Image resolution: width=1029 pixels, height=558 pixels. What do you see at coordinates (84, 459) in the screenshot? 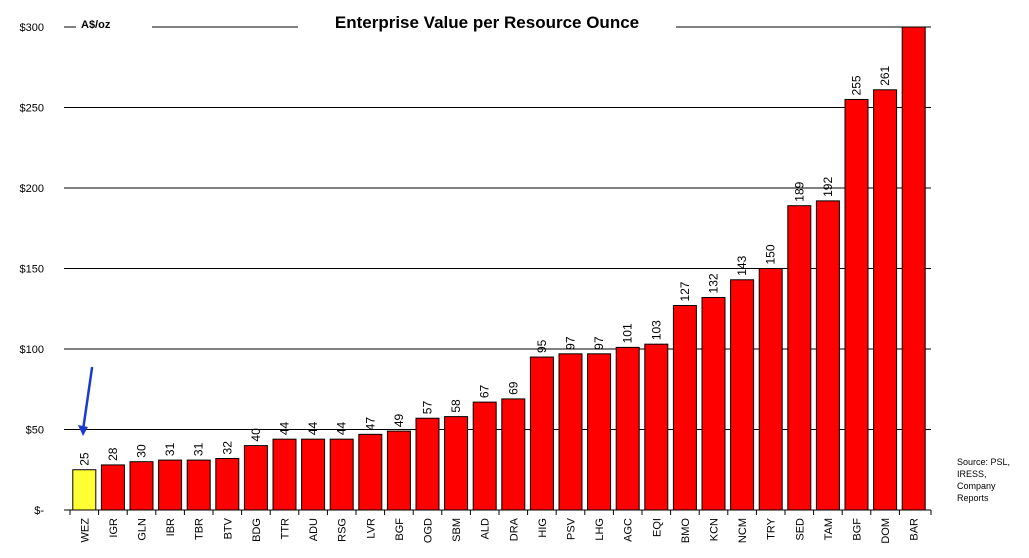
I see `data-label: 25` at bounding box center [84, 459].